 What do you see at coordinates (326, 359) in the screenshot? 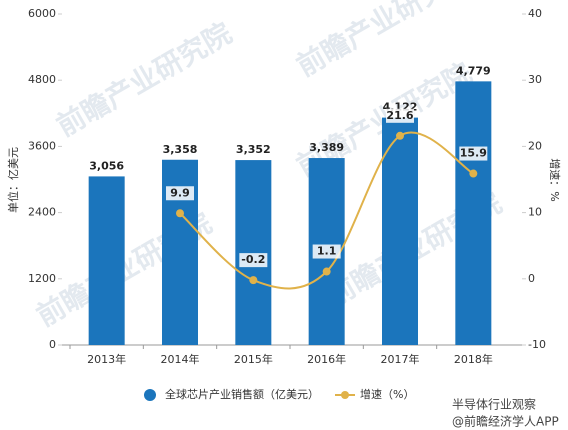
I see `x-tick-label: 2016年` at bounding box center [326, 359].